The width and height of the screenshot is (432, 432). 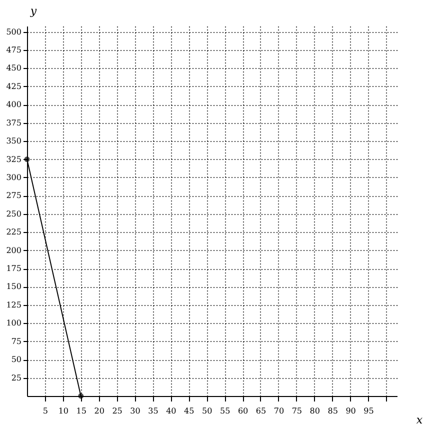 What do you see at coordinates (14, 159) in the screenshot?
I see `y-tick-label: 325` at bounding box center [14, 159].